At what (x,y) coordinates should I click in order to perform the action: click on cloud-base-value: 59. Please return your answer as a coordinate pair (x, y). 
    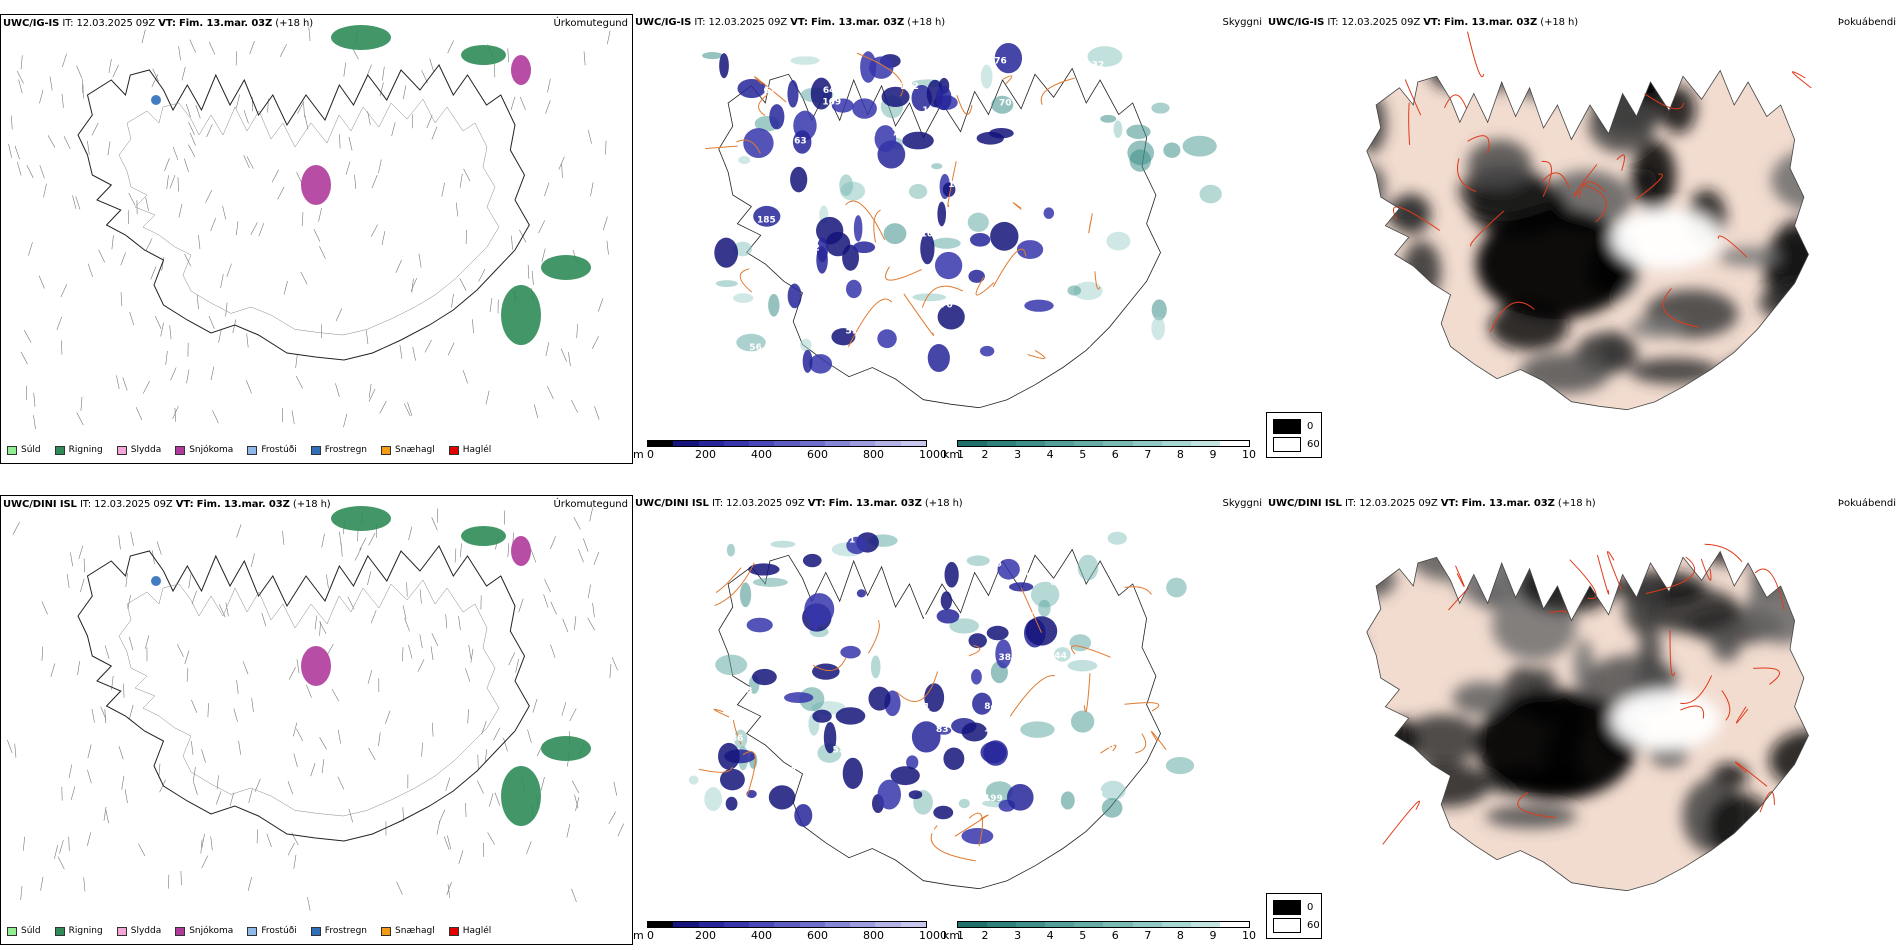
    Looking at the image, I should click on (934, 69).